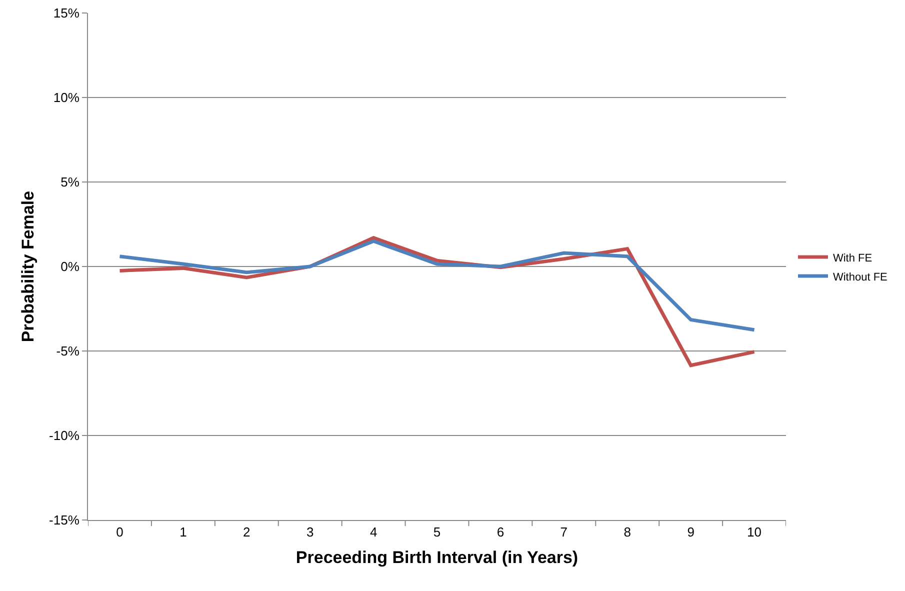 This screenshot has width=905, height=591. Describe the element at coordinates (437, 532) in the screenshot. I see `x-tick-label: 5` at that location.